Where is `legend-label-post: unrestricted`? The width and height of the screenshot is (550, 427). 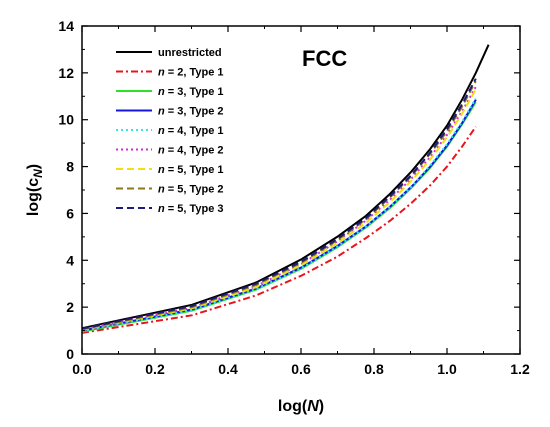 legend-label-post: unrestricted is located at coordinates (190, 53).